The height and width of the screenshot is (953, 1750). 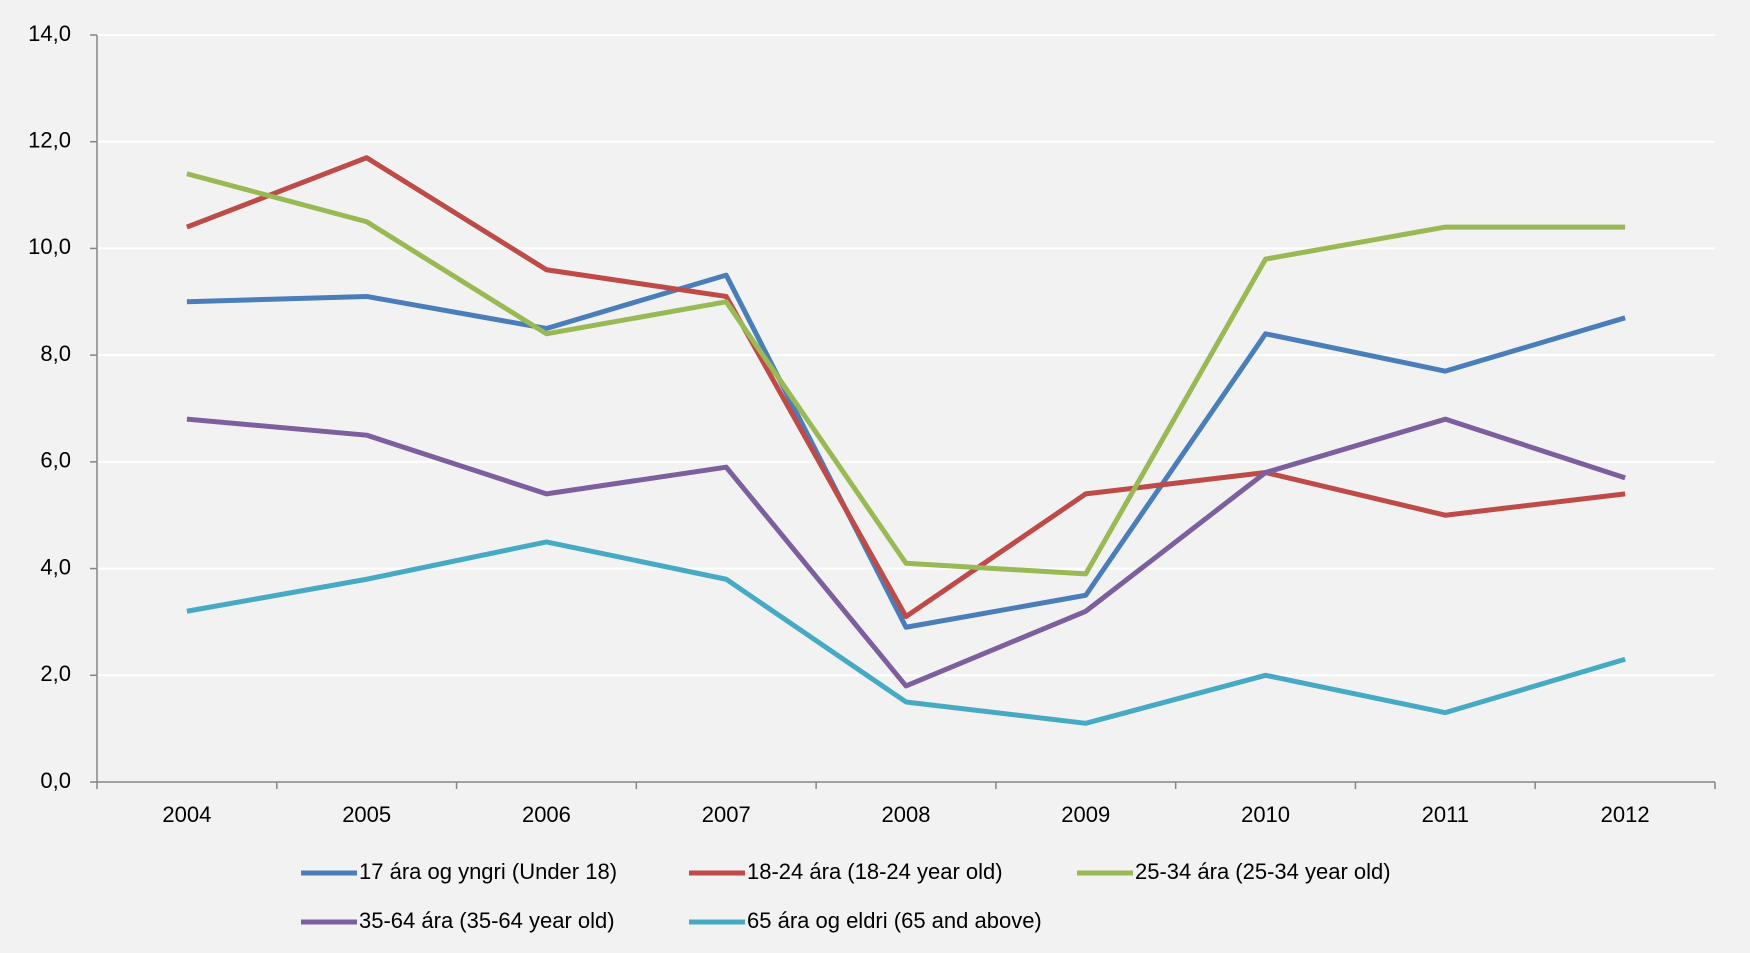 I want to click on legend-label: 65 ára og eldri (65 and above), so click(x=894, y=920).